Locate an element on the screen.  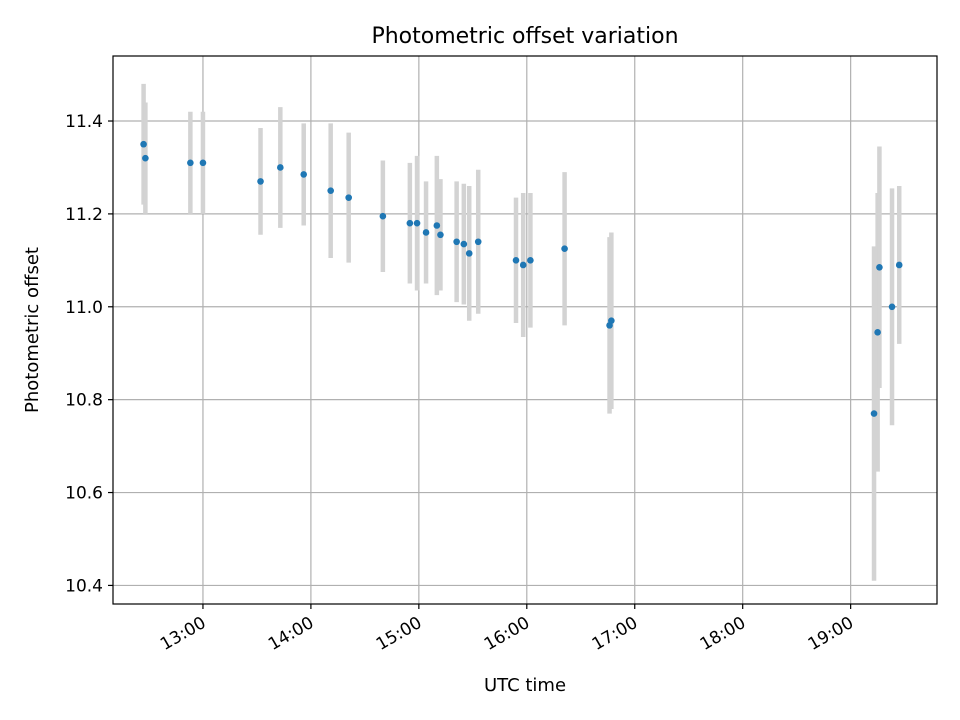
x-axis-ticks: 13:00 14:00 15:00 16:00 17:00 18:00 19:00 is located at coordinates (507, 629).